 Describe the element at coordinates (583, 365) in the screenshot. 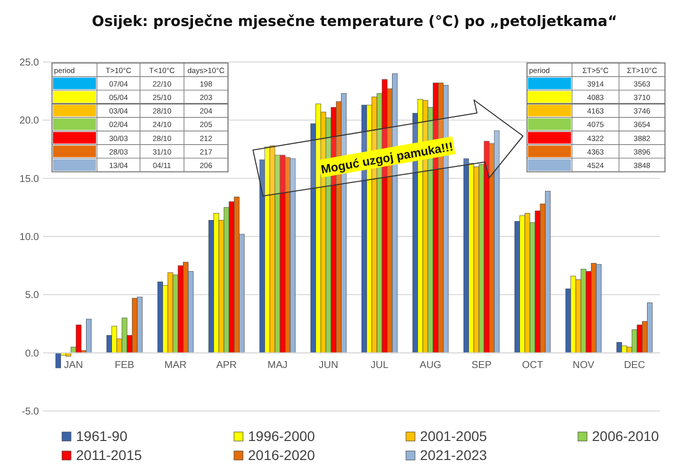

I see `x-tick-label: NOV` at that location.